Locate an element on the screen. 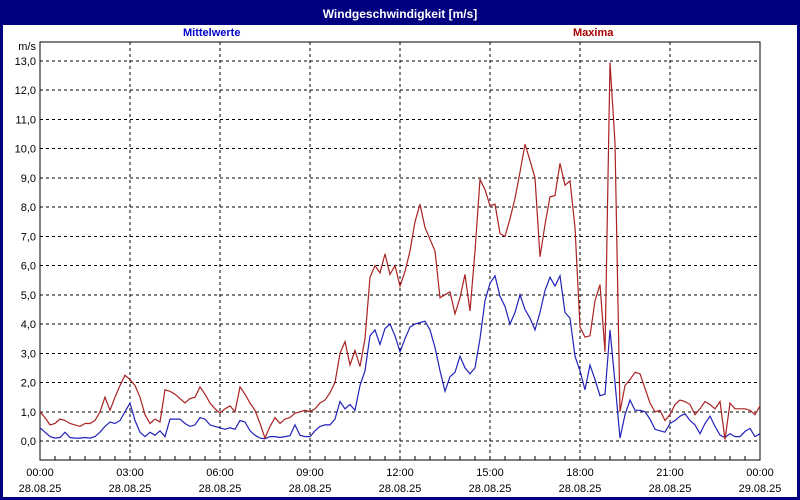  y-tick-label: 10,0 is located at coordinates (25, 150).